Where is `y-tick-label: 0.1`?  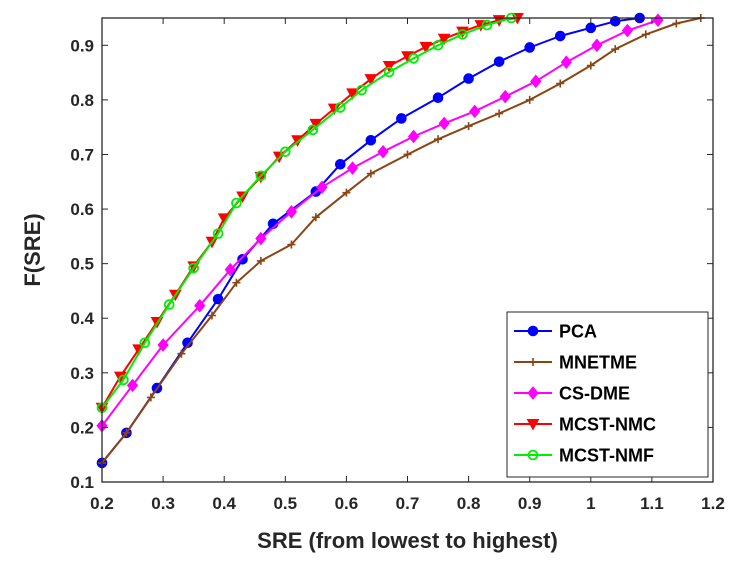
y-tick-label: 0.1 is located at coordinates (82, 482).